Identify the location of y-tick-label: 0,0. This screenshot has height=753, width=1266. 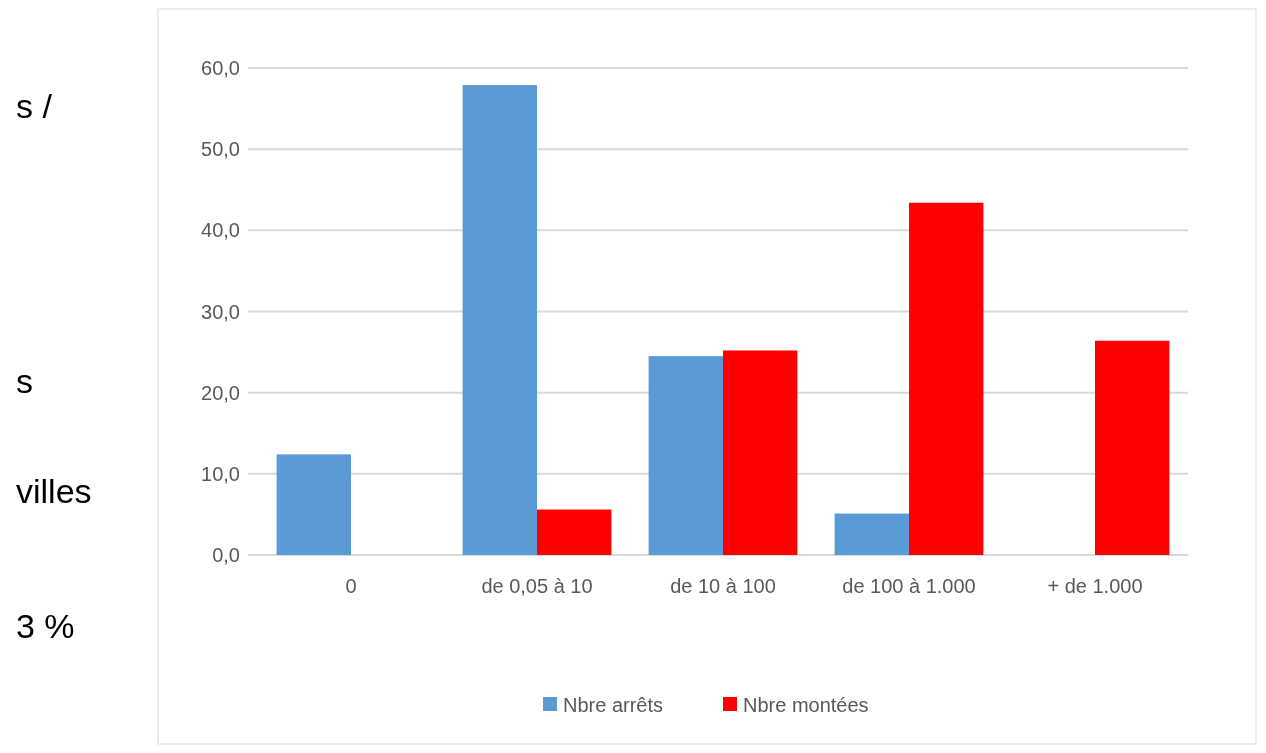
(226, 555).